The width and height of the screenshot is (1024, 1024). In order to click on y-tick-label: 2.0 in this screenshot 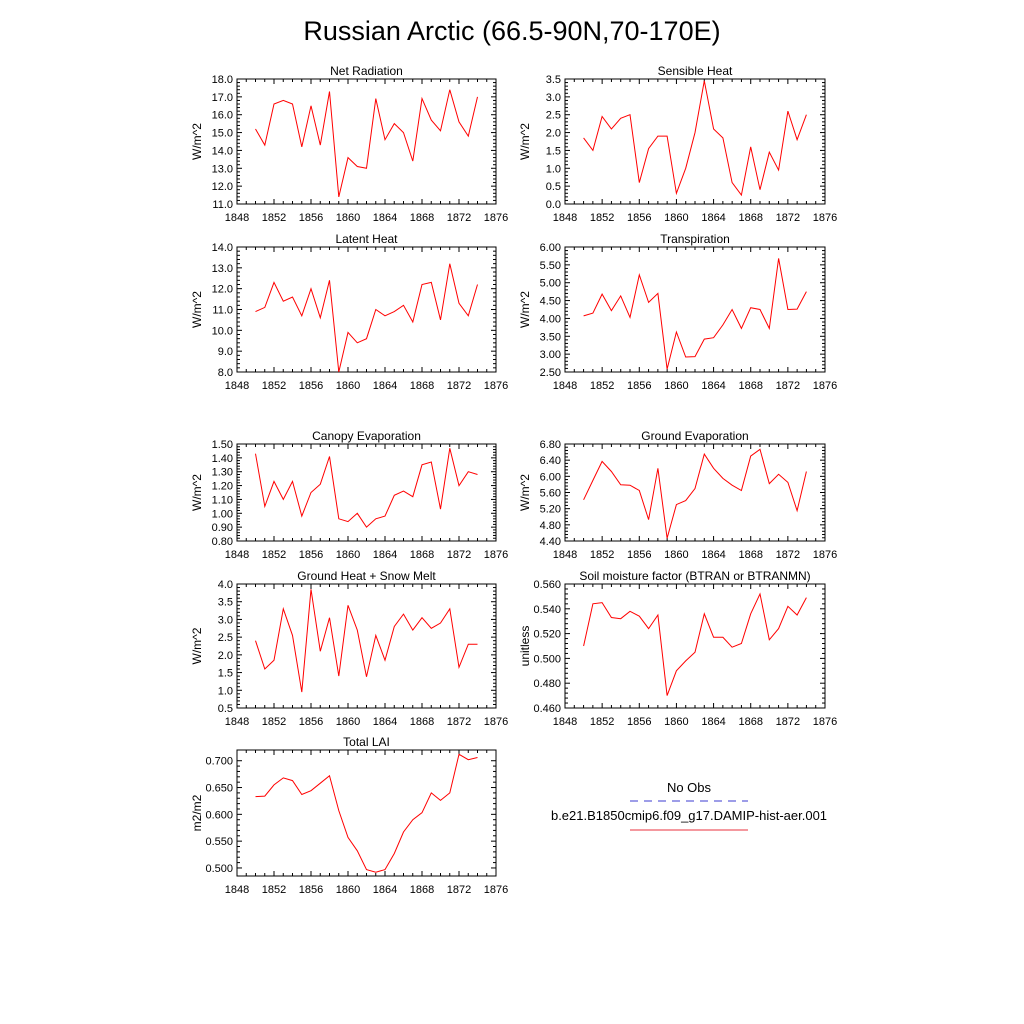, I will do `click(553, 134)`.